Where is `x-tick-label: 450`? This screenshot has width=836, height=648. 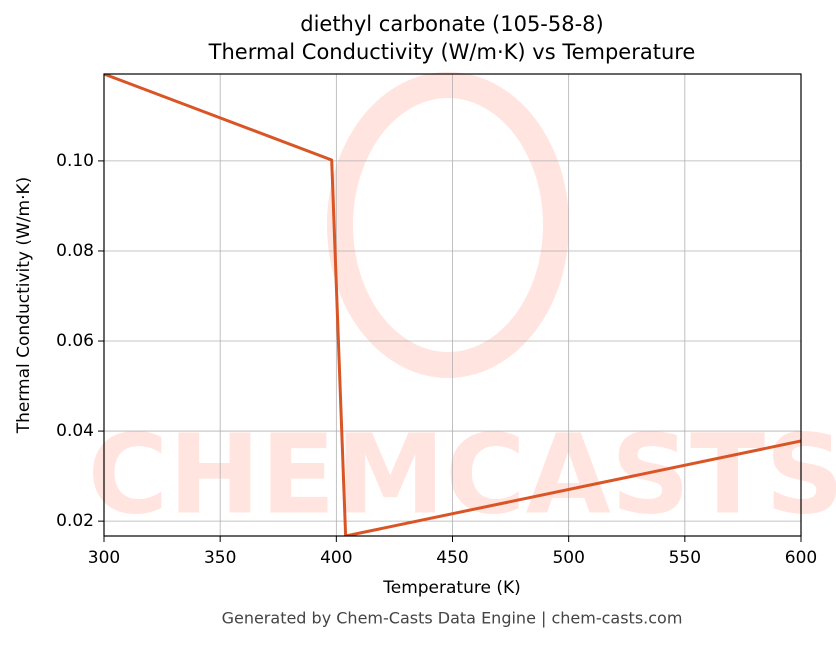 x-tick-label: 450 is located at coordinates (452, 558).